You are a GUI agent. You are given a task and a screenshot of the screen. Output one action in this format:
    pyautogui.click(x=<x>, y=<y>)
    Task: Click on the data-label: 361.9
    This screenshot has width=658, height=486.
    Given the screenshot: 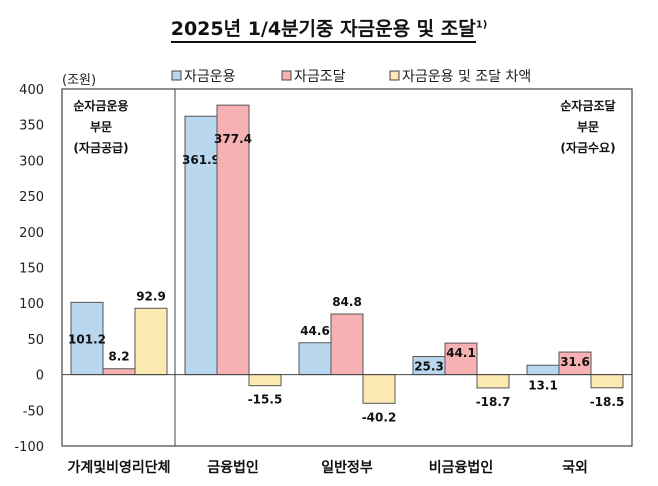 What is the action you would take?
    pyautogui.click(x=201, y=160)
    